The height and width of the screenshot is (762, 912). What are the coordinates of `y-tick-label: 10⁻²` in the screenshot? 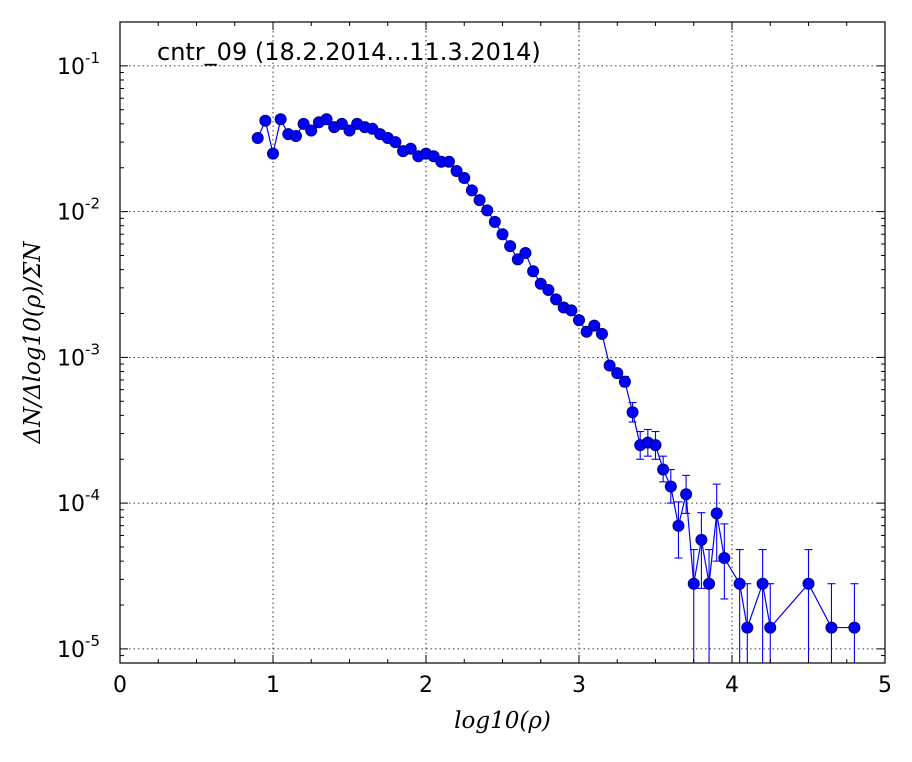 It's located at (78, 210).